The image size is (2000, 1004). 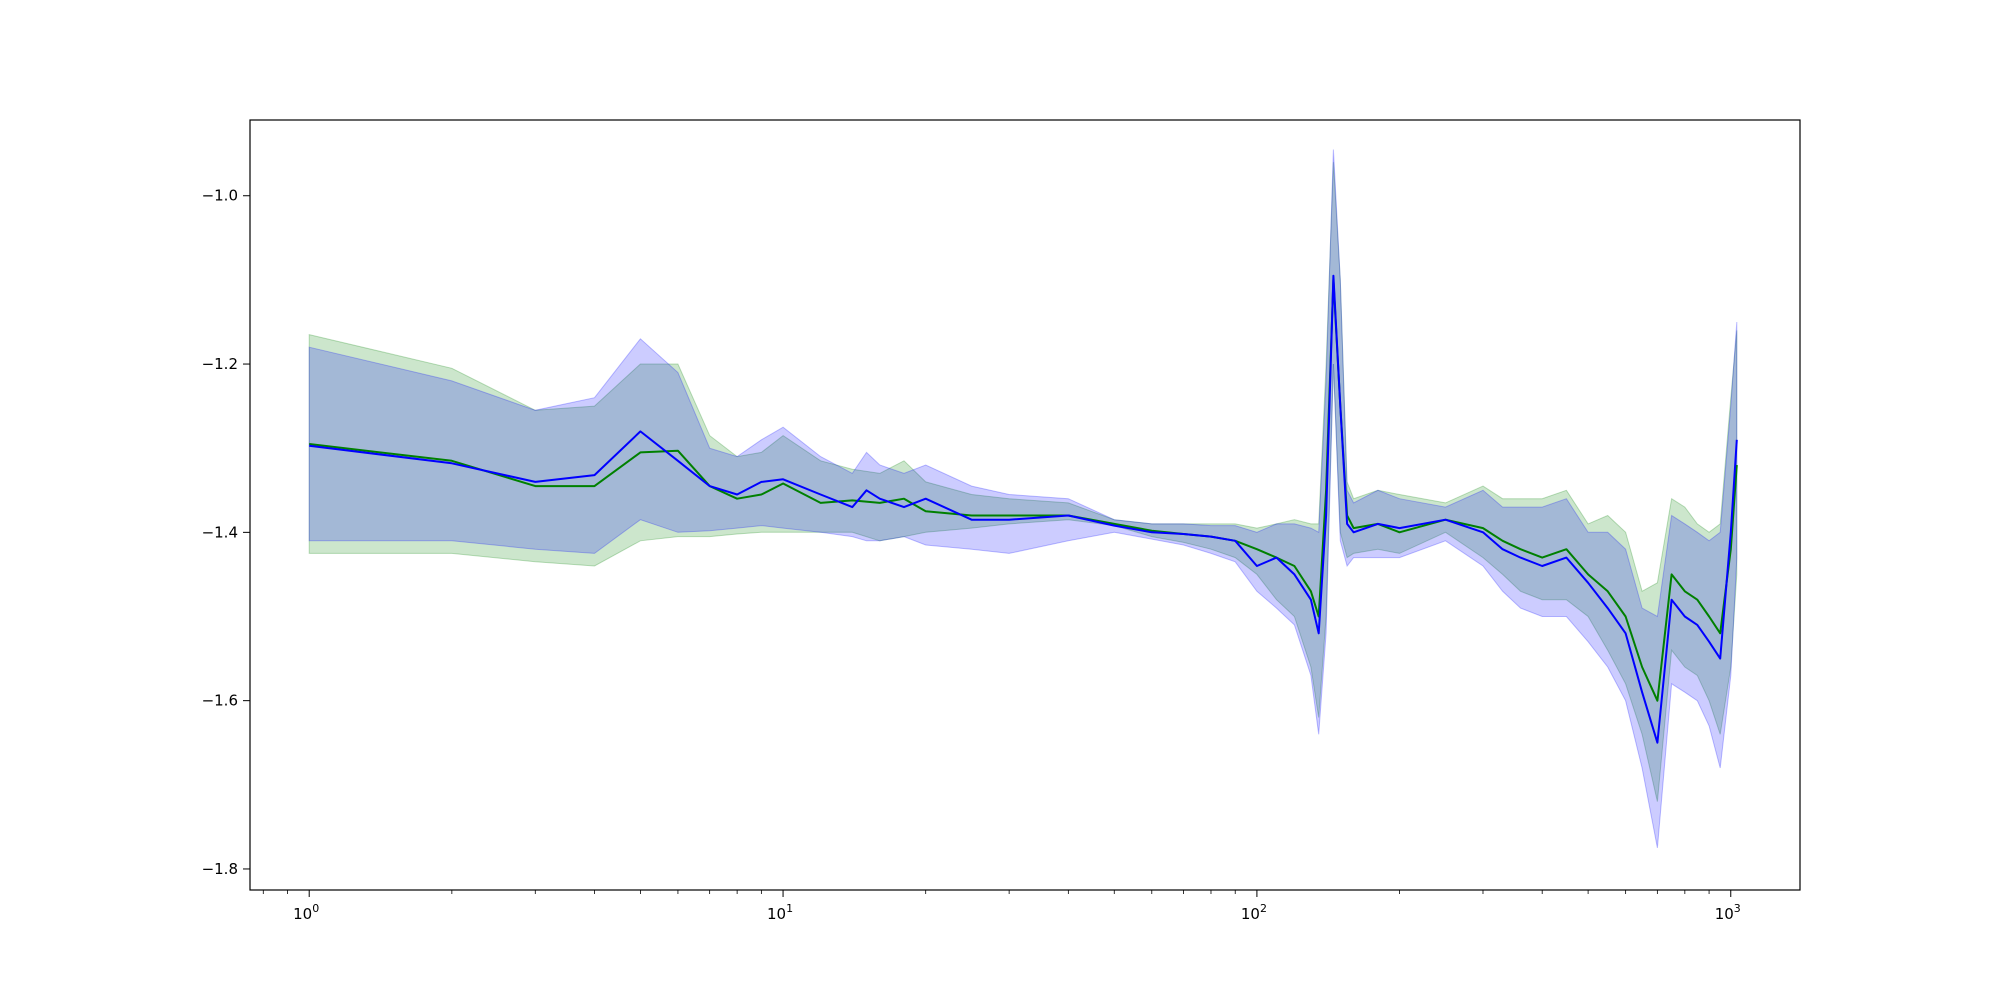 I want to click on x-tick-exponent: 2, so click(x=1263, y=908).